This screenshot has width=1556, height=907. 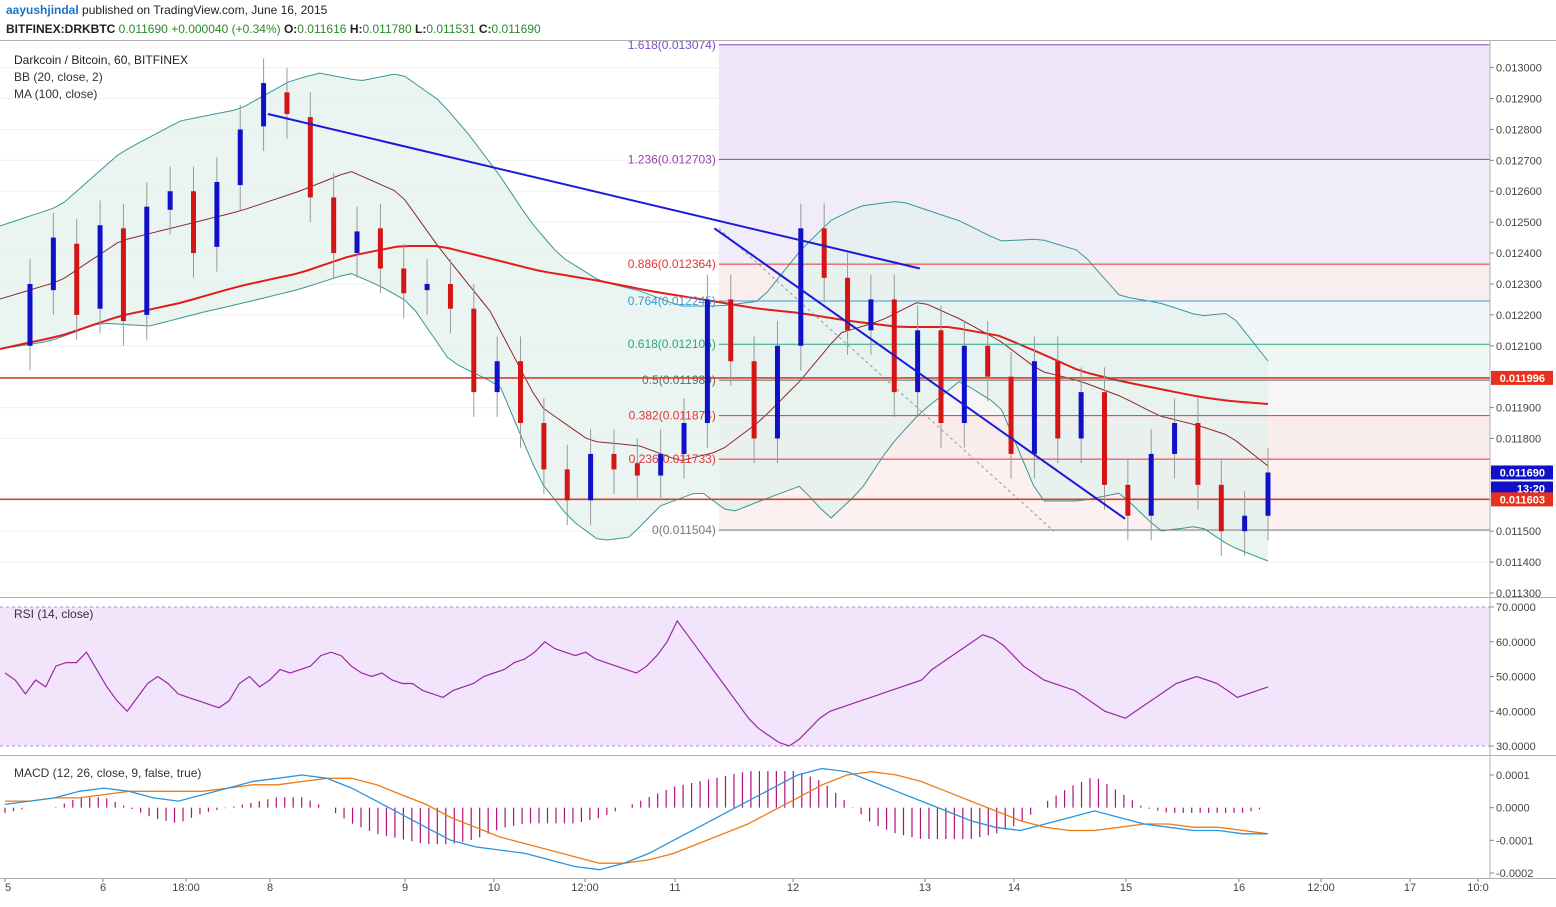 What do you see at coordinates (672, 46) in the screenshot?
I see `fib-level-label: 1.618(0.013074)` at bounding box center [672, 46].